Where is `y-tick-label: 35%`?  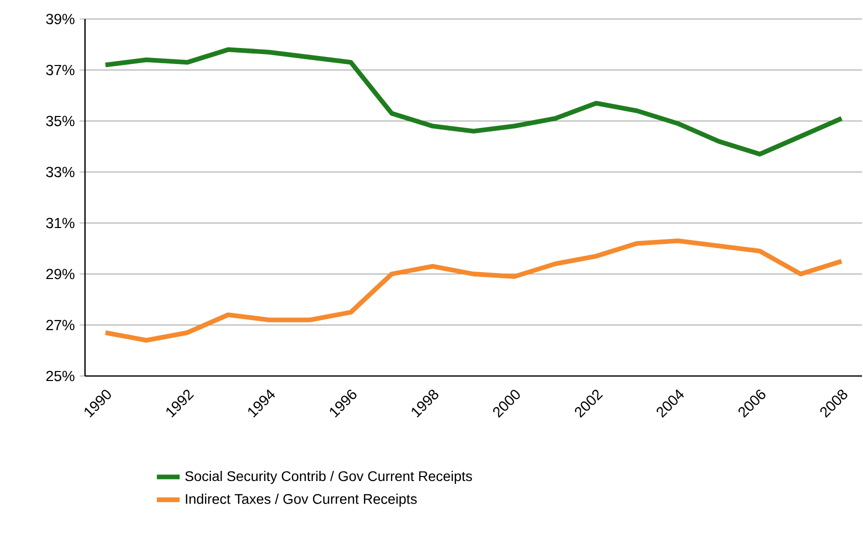 y-tick-label: 35% is located at coordinates (60, 121).